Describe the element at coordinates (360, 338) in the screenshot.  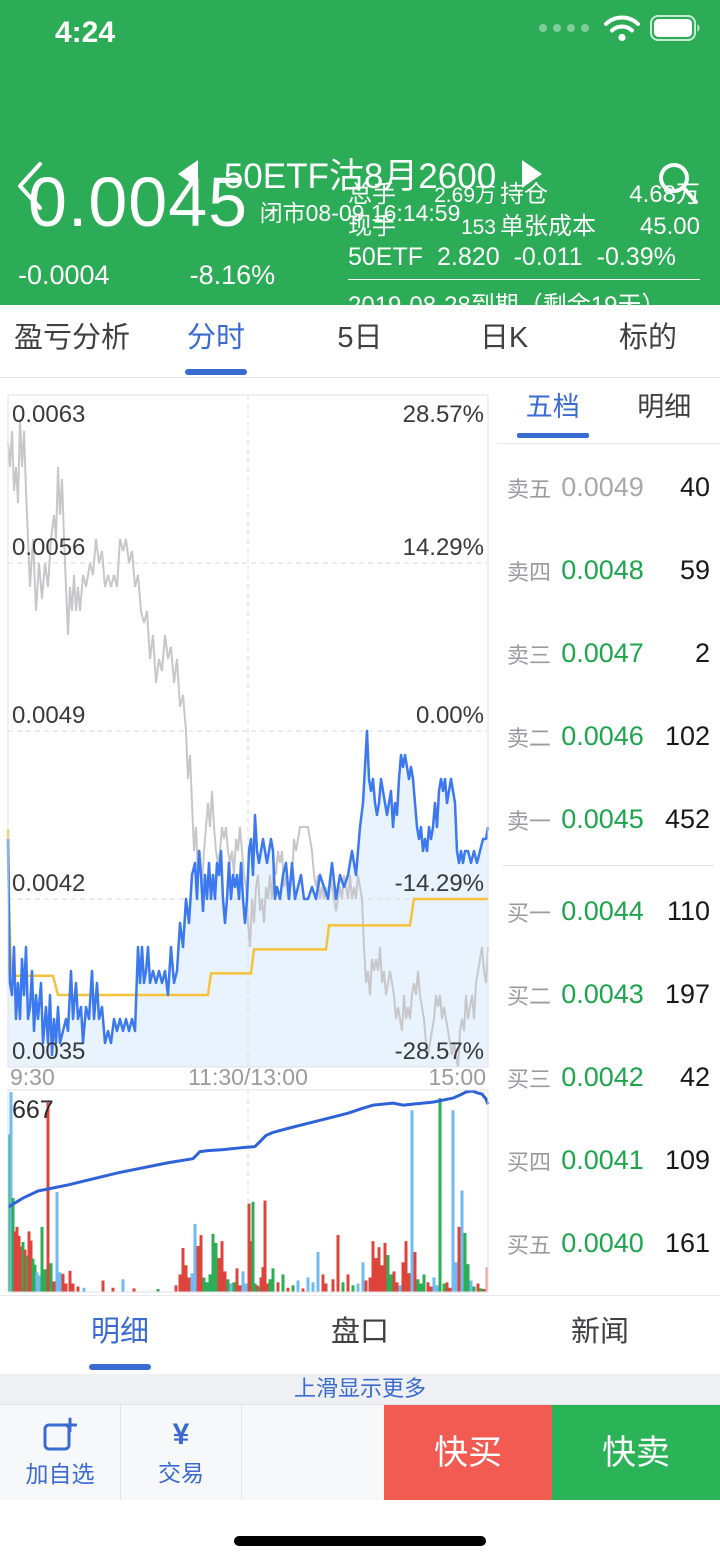
I see `tab-5day: 5日` at that location.